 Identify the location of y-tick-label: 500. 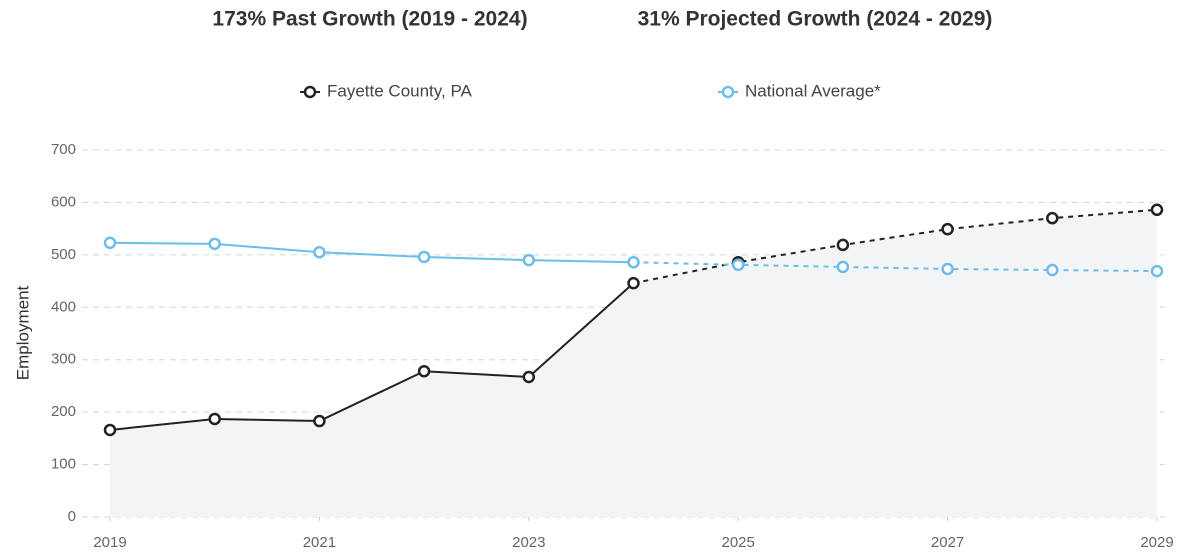
(63, 254).